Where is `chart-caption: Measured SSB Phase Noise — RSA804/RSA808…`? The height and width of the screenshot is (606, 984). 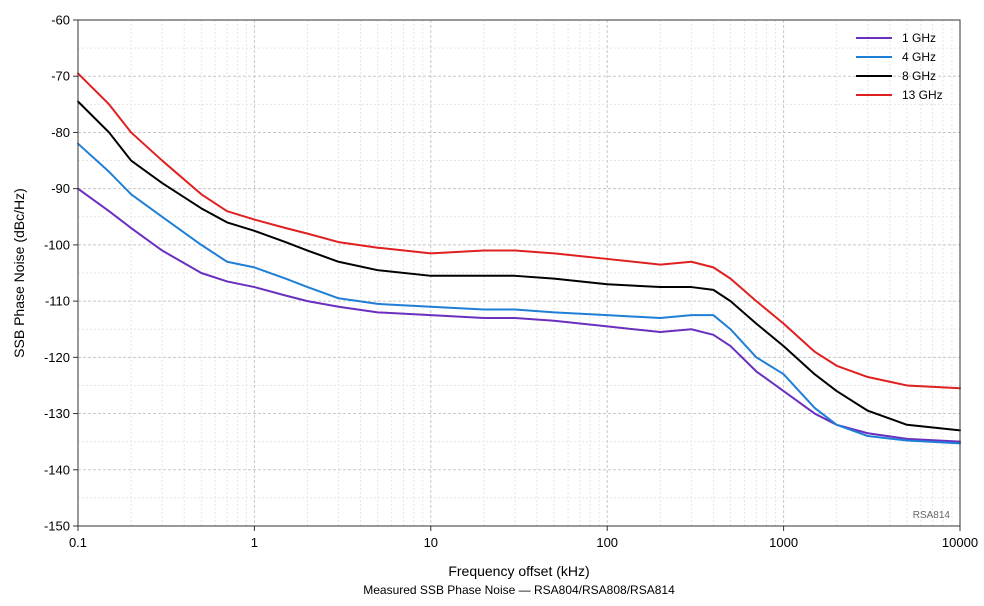
chart-caption: Measured SSB Phase Noise — RSA804/RSA808… is located at coordinates (519, 590).